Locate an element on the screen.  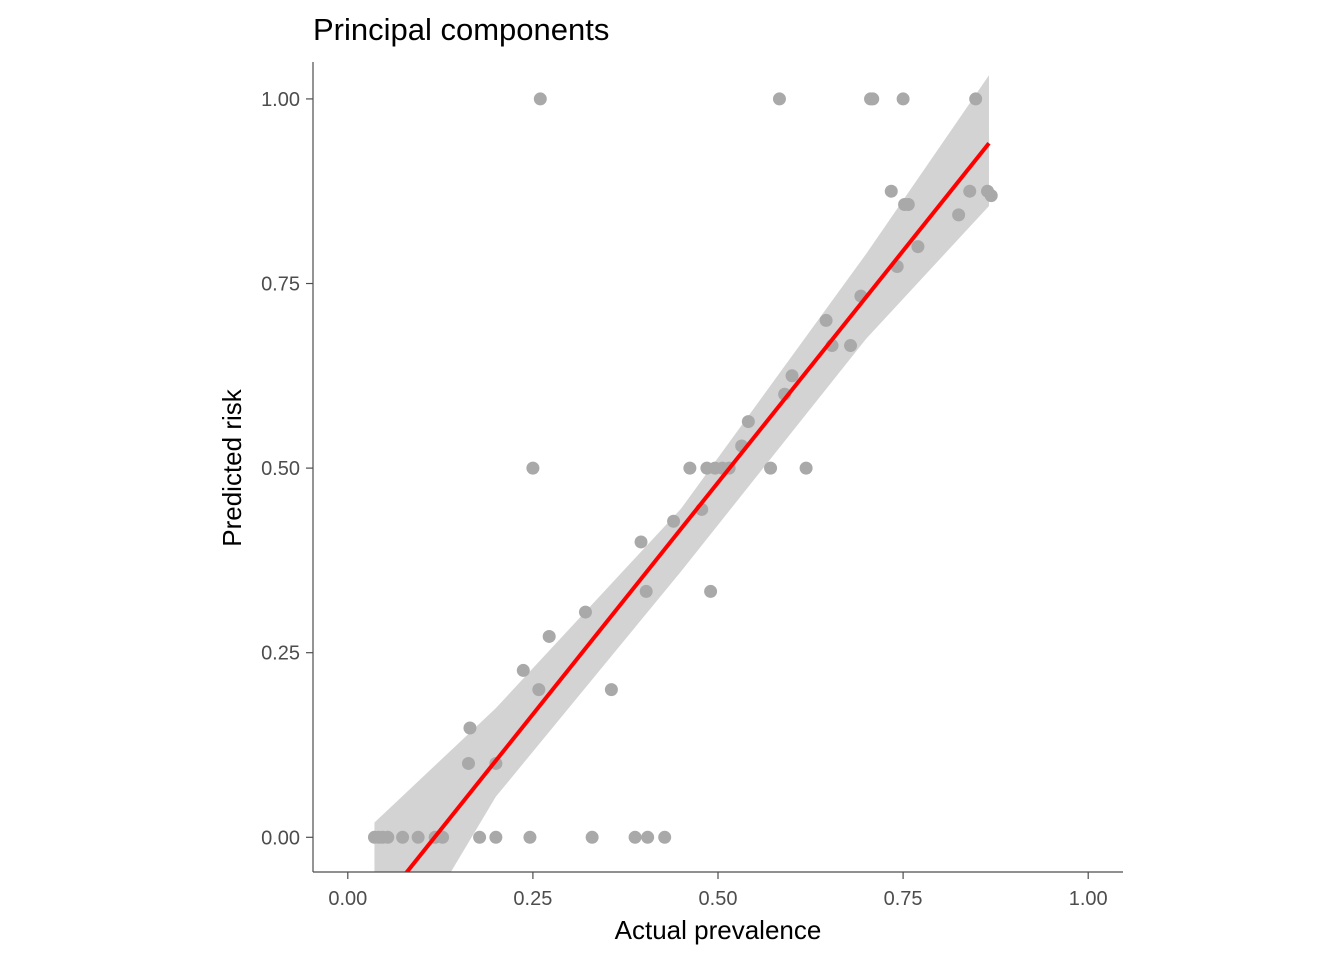
x-tick-label: 0.00 is located at coordinates (347, 899).